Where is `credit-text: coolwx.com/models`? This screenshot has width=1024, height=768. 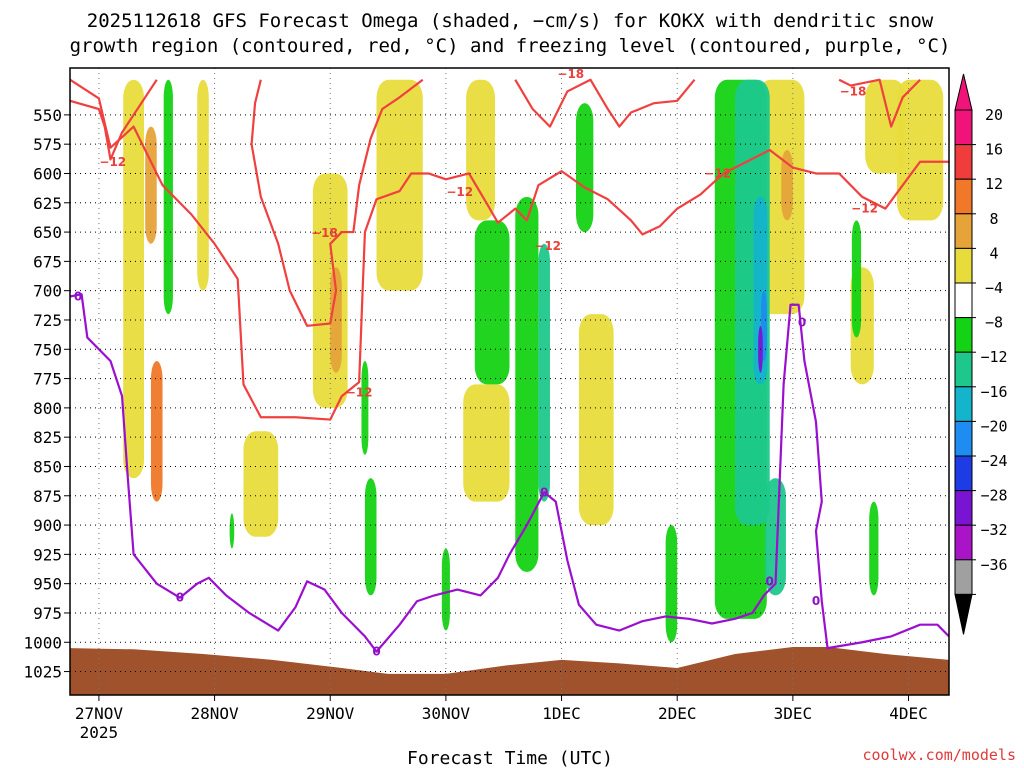 credit-text: coolwx.com/models is located at coordinates (939, 755).